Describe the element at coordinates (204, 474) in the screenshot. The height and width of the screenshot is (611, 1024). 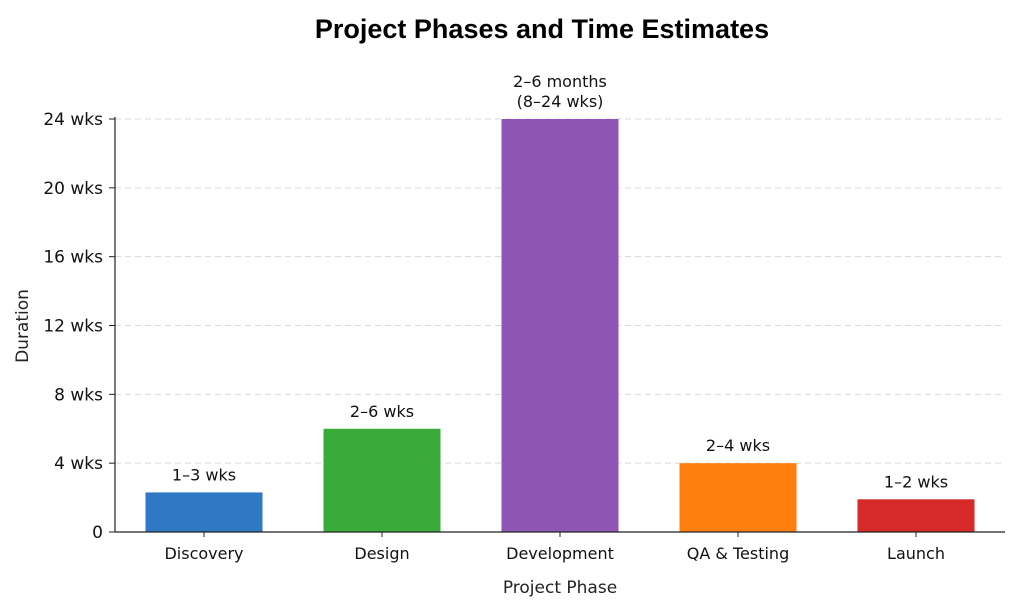
I see `bar-value-label: 1–3 wks` at that location.